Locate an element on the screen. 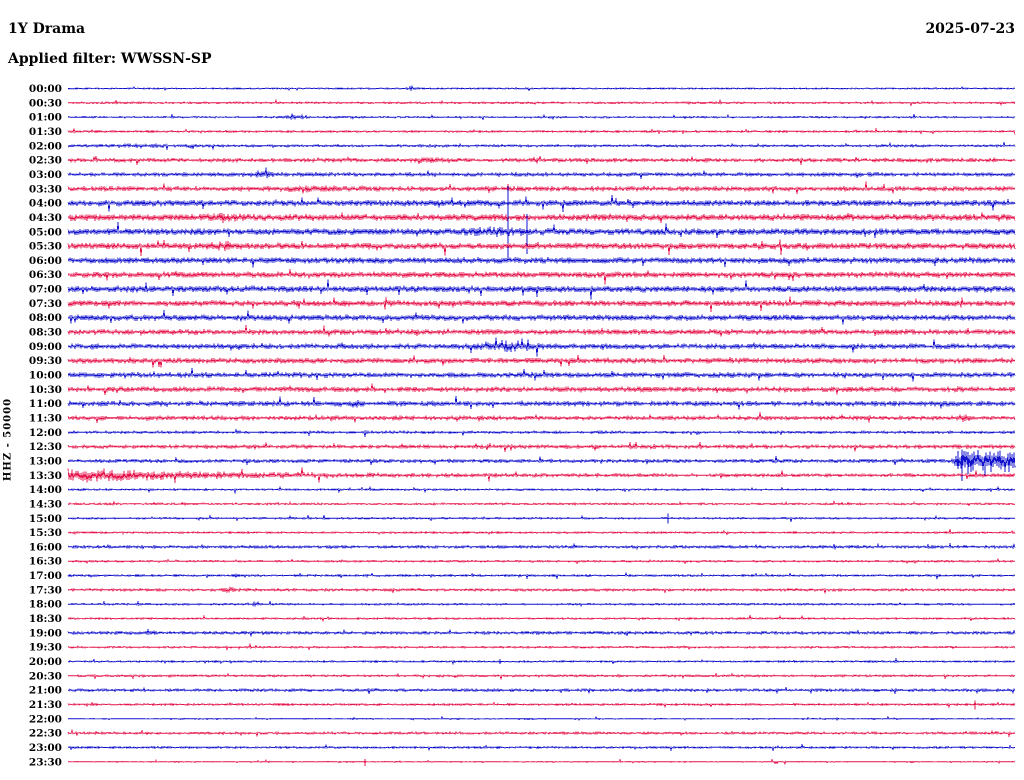 The image size is (1024, 780). time-label-2330: 23:30 is located at coordinates (45, 762).